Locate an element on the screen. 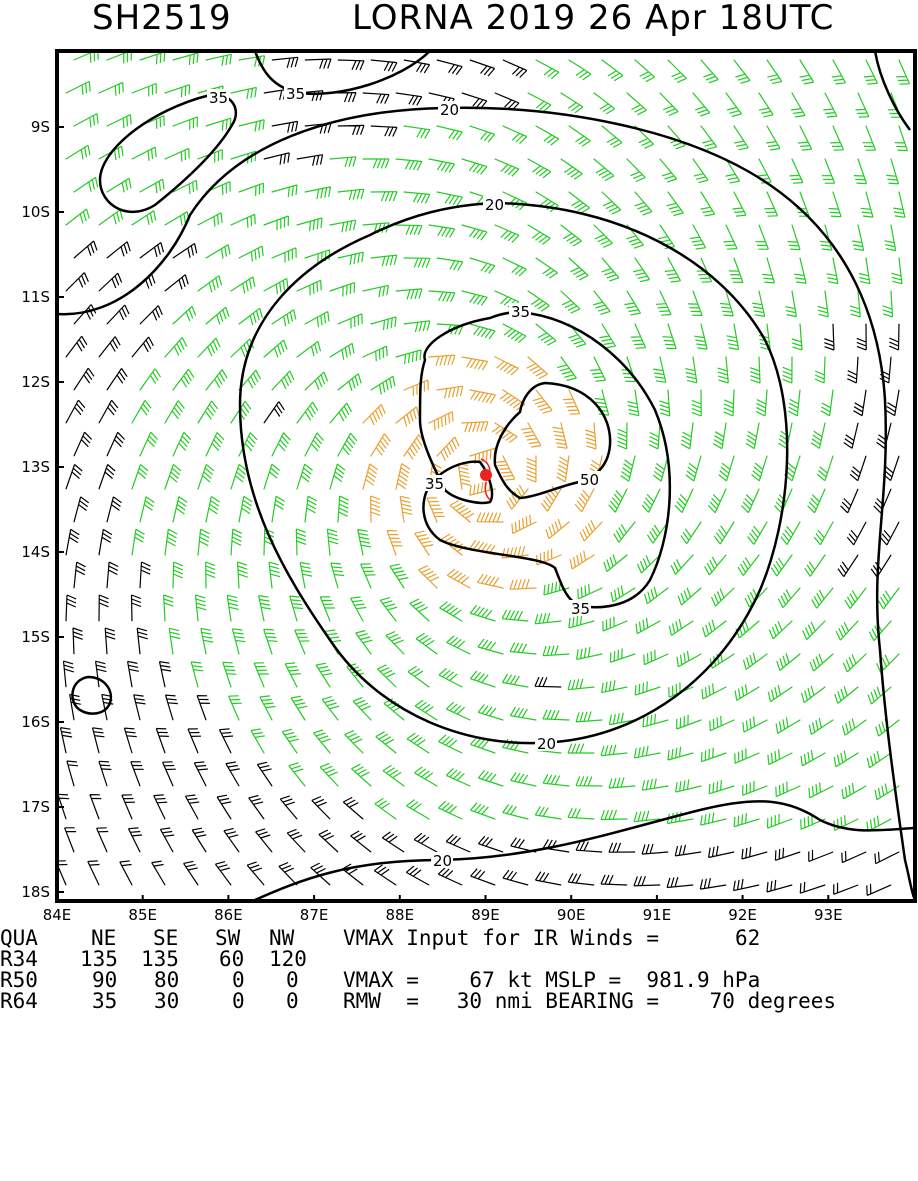 The image size is (918, 1181). value-ne: 35 is located at coordinates (105, 1001).